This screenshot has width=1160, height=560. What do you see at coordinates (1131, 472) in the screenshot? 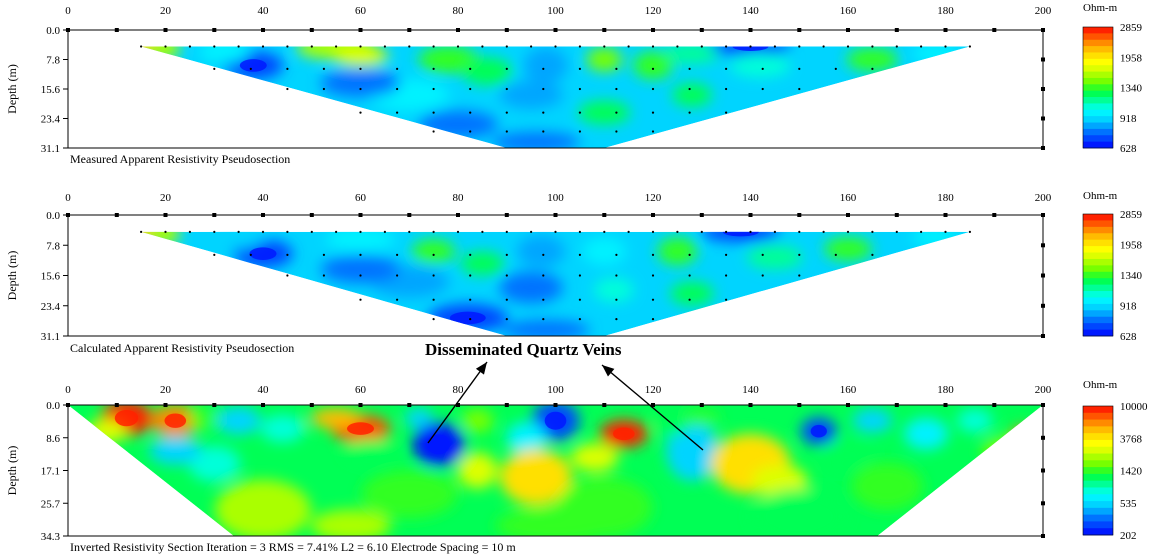
I see `colorbar-label: 1420` at bounding box center [1131, 472].